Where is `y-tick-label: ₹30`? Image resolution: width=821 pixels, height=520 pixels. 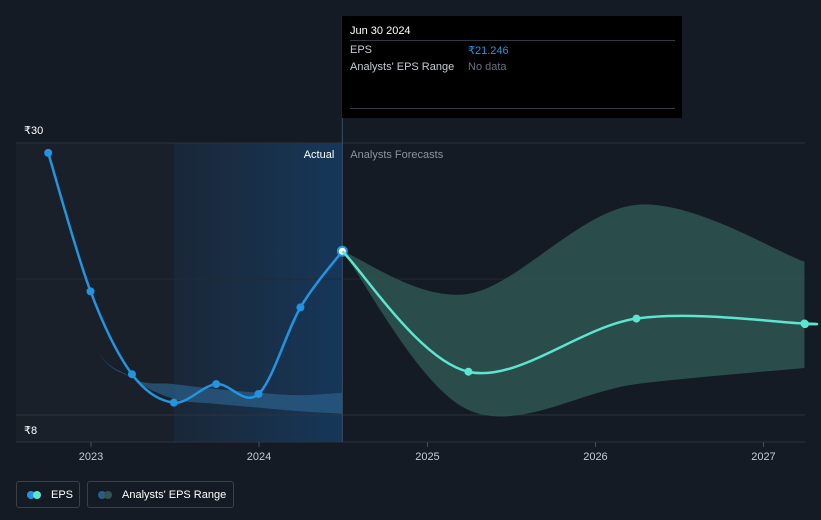
y-tick-label: ₹30 is located at coordinates (33, 131).